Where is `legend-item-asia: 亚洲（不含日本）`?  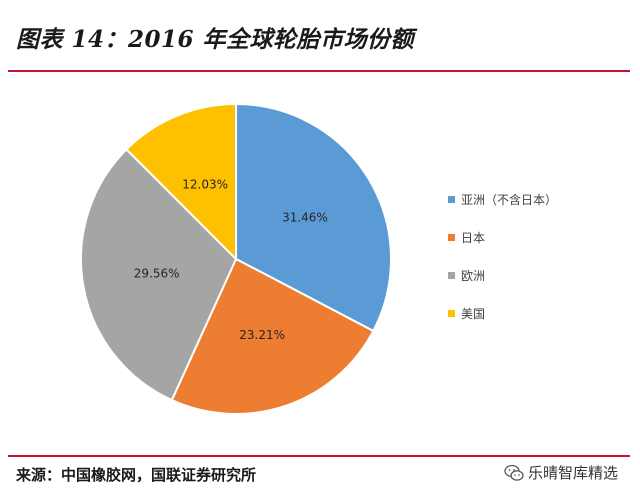 legend-item-asia: 亚洲（不含日本） is located at coordinates (533, 199).